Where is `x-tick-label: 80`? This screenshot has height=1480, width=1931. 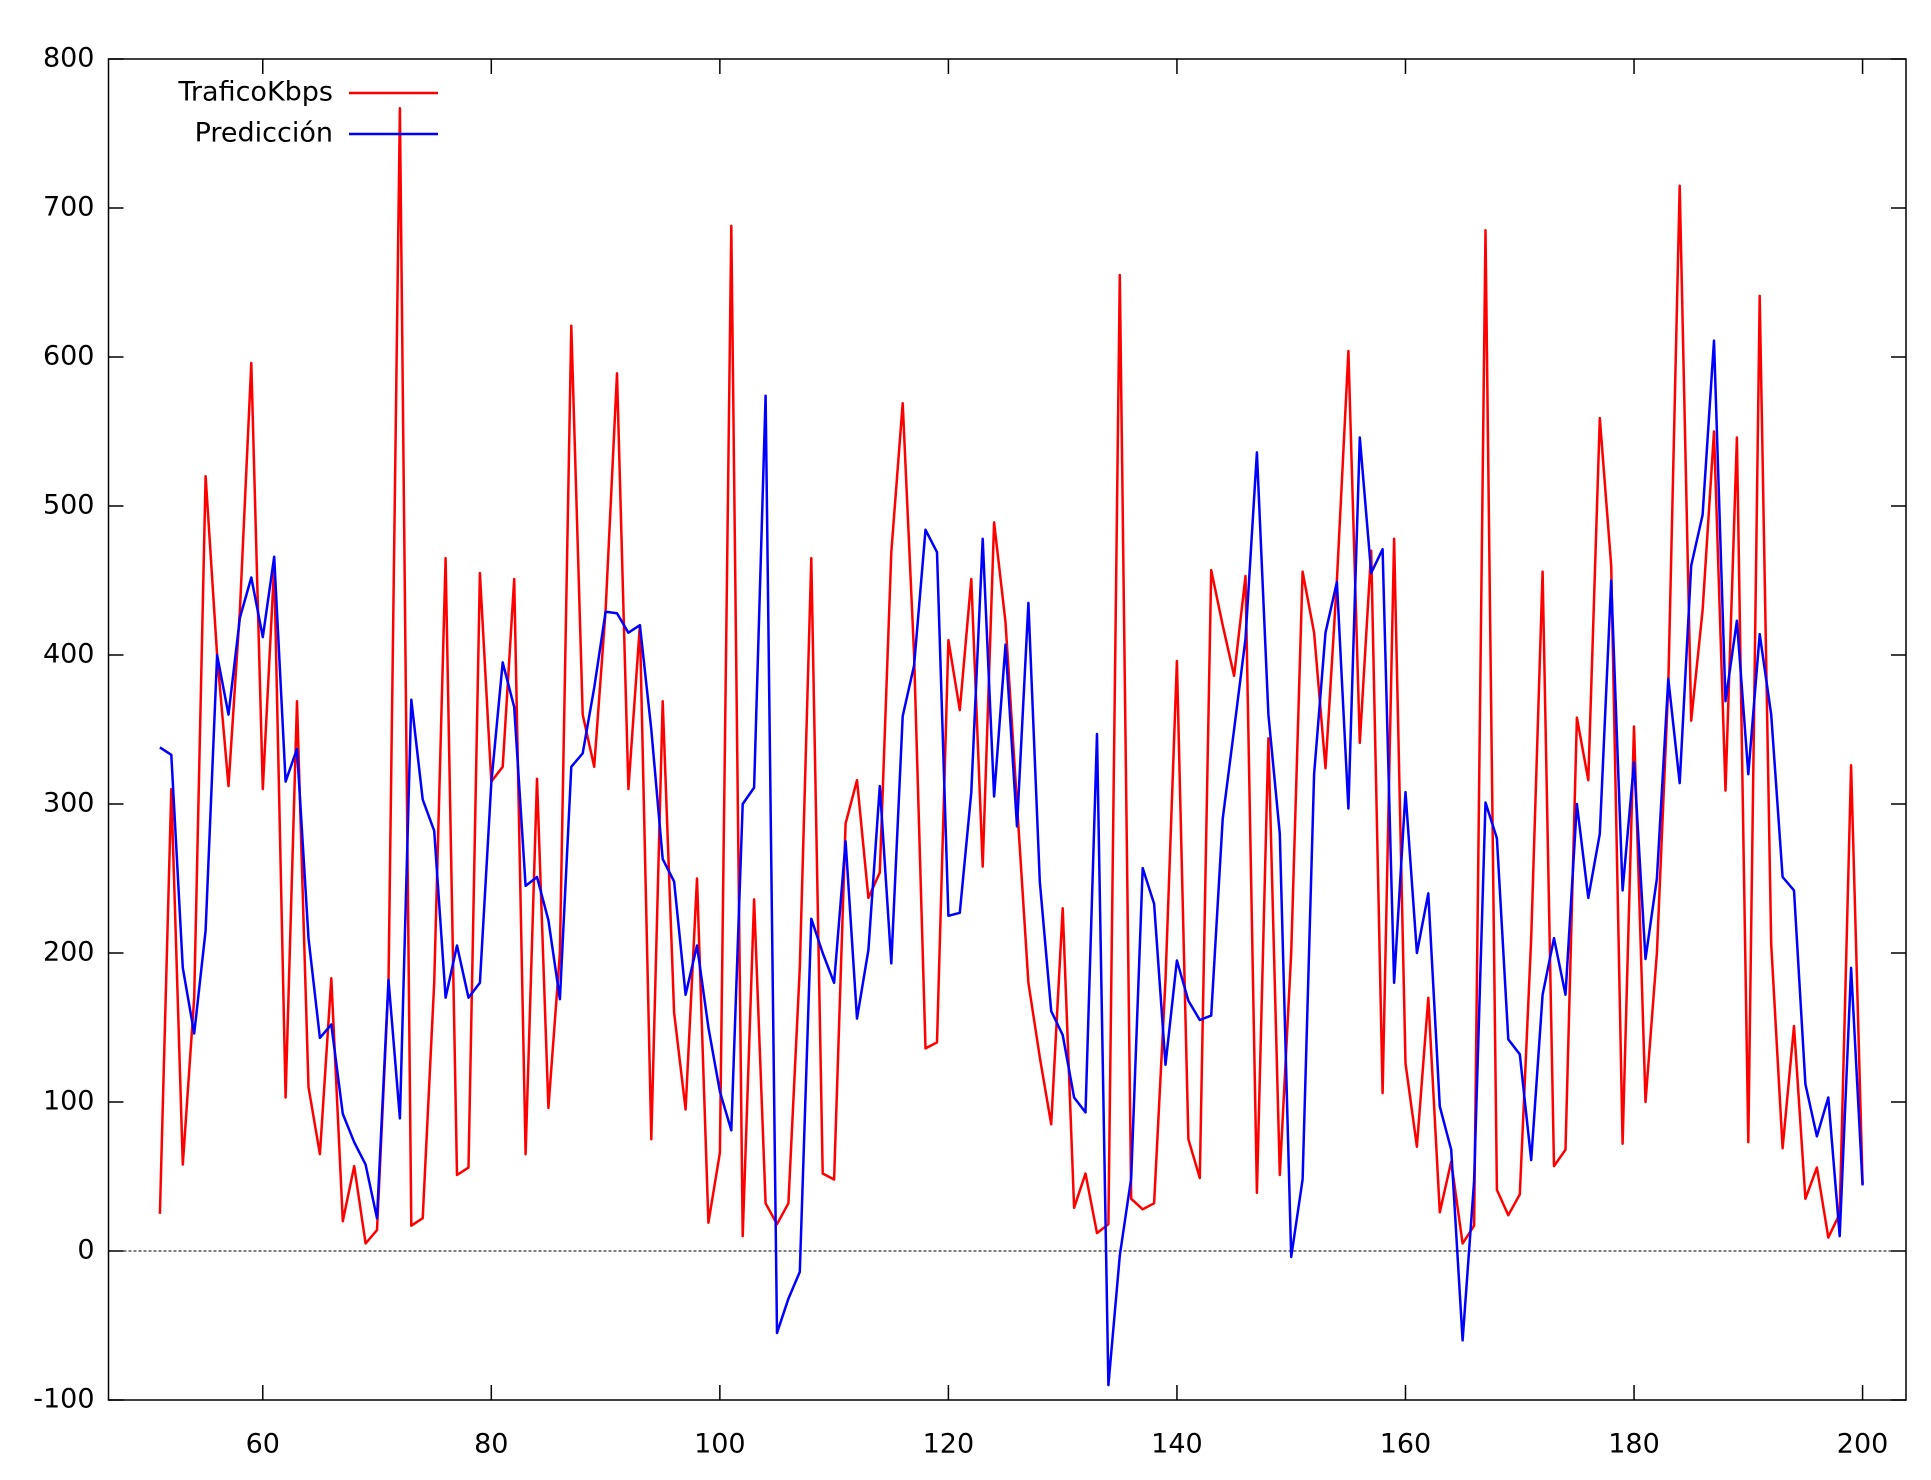 x-tick-label: 80 is located at coordinates (491, 1444).